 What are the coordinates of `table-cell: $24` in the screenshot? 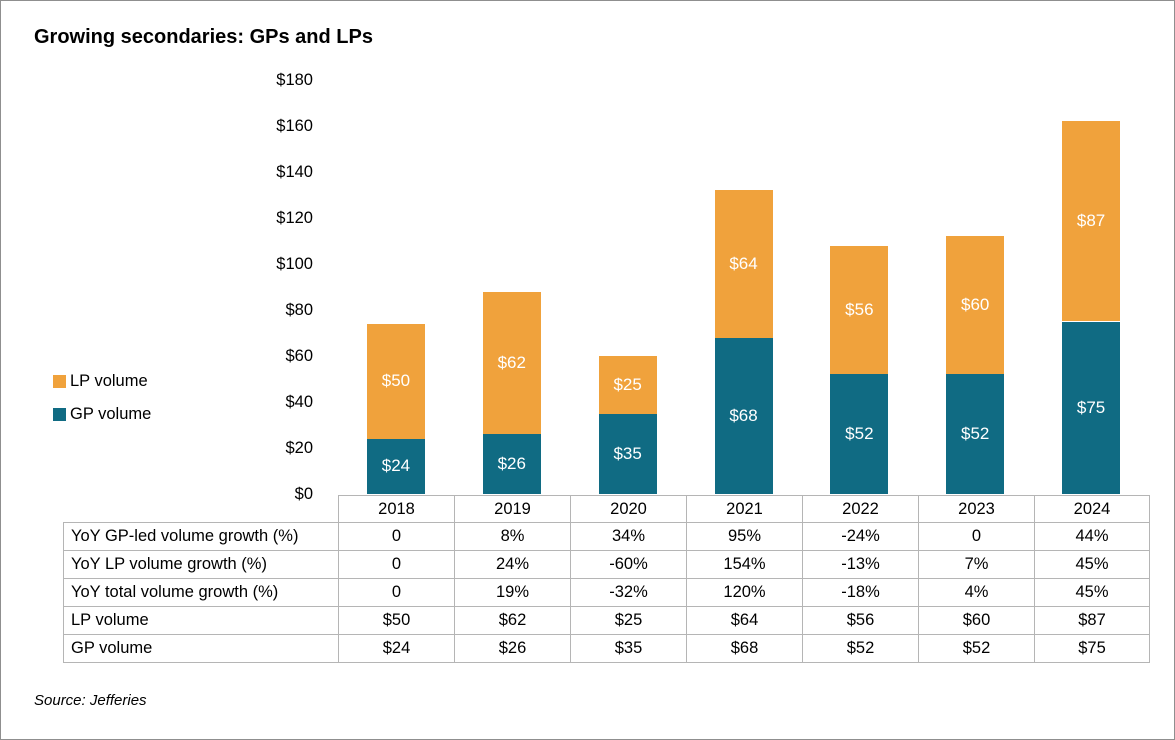 It's located at (396, 648).